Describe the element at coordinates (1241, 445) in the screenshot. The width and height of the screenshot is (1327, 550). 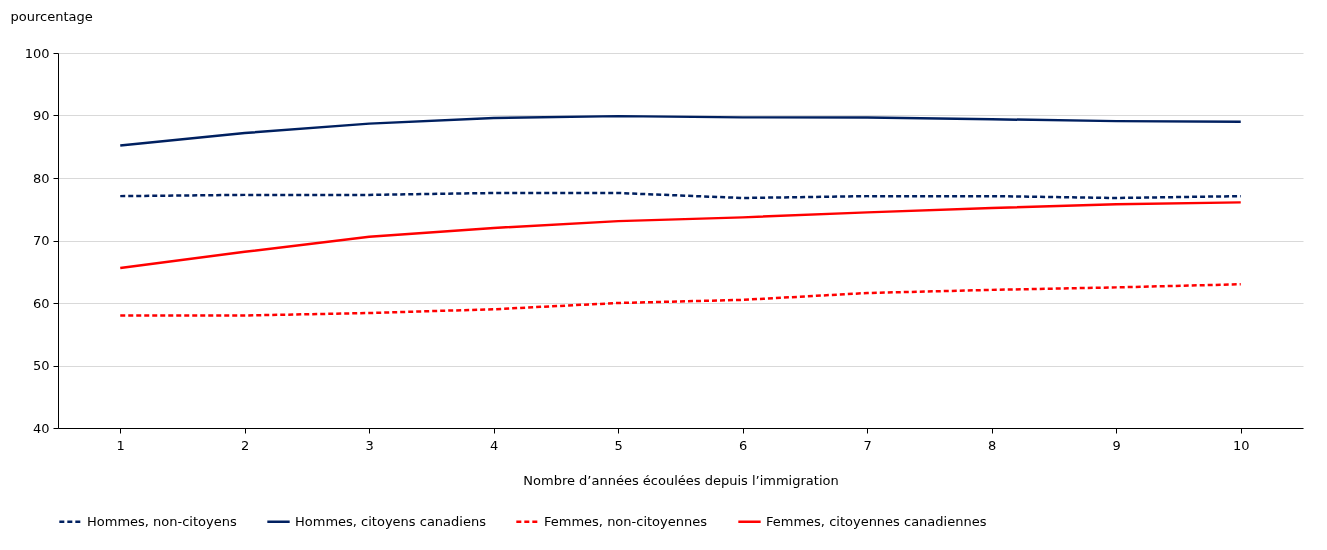
I see `x-tick-label: 10` at that location.